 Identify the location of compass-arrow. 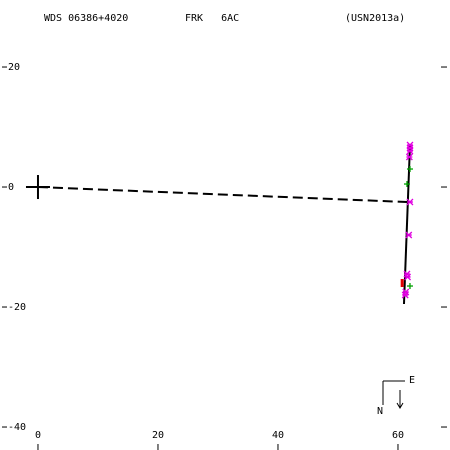
(400, 405).